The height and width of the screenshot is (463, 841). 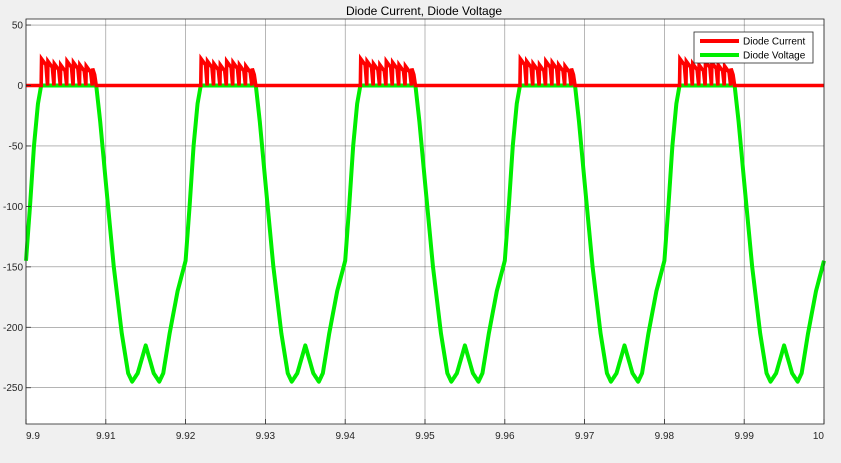 I want to click on legend-label-current: Diode Current, so click(x=774, y=42).